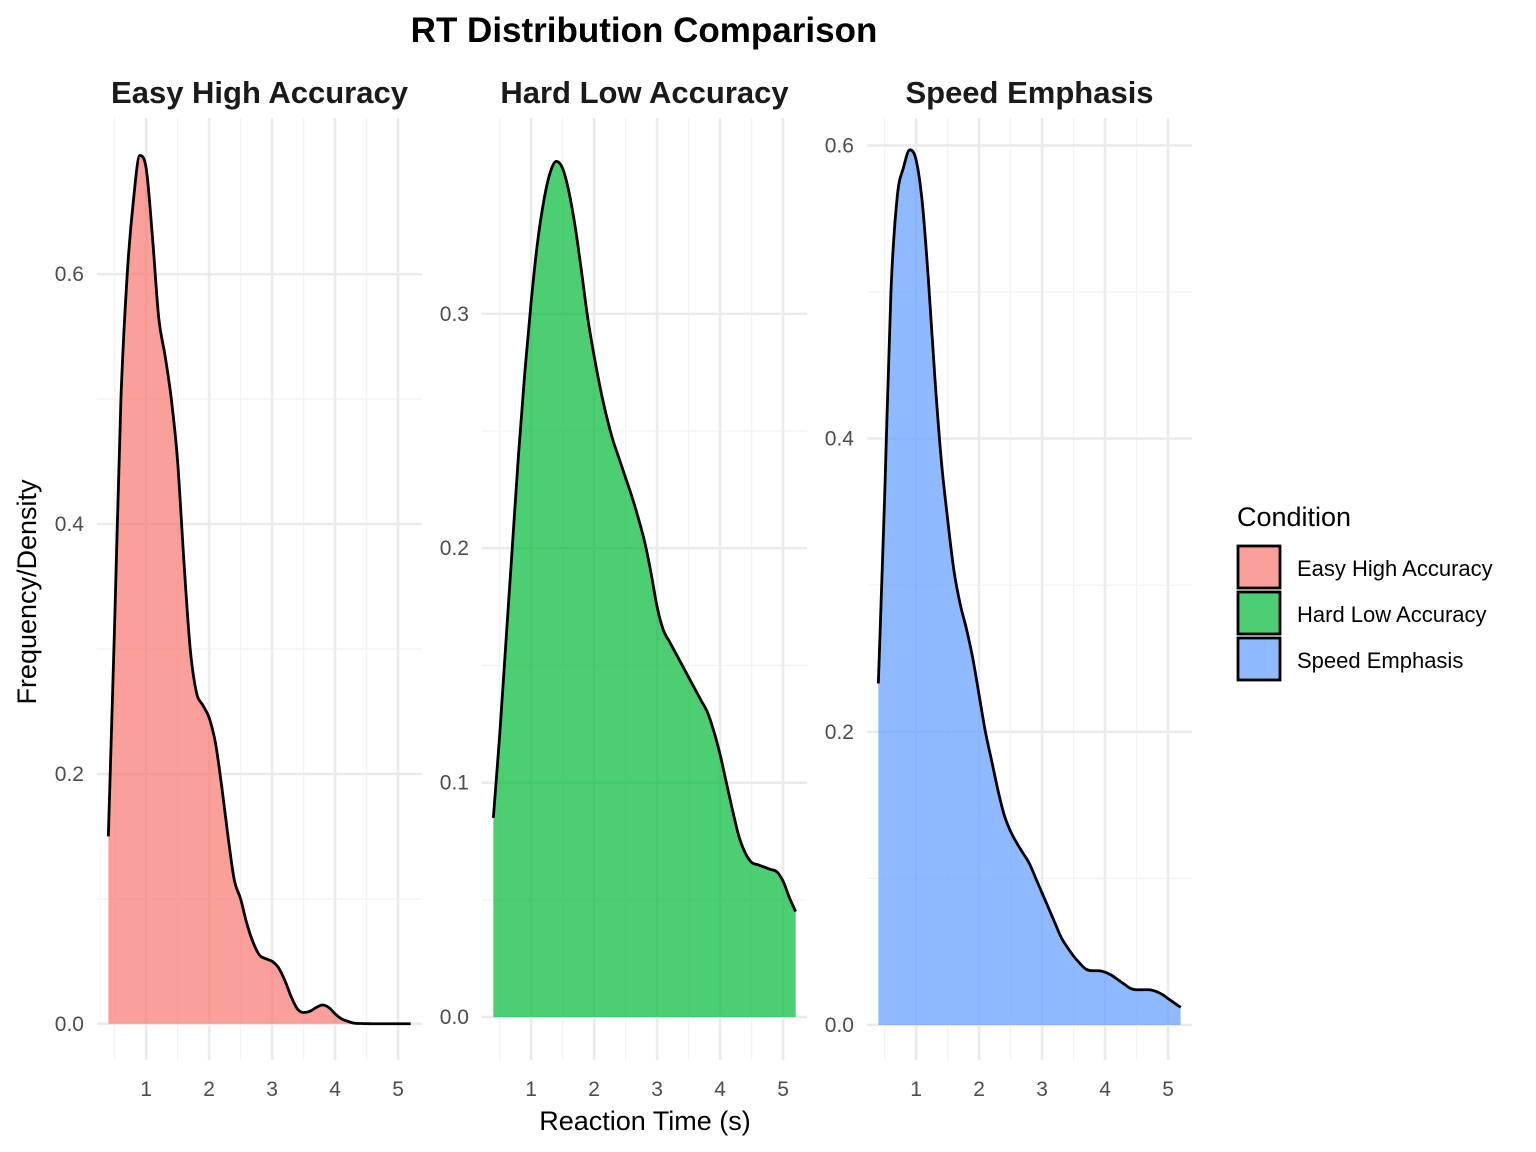  I want to click on y-tick-label: 0.3, so click(454, 314).